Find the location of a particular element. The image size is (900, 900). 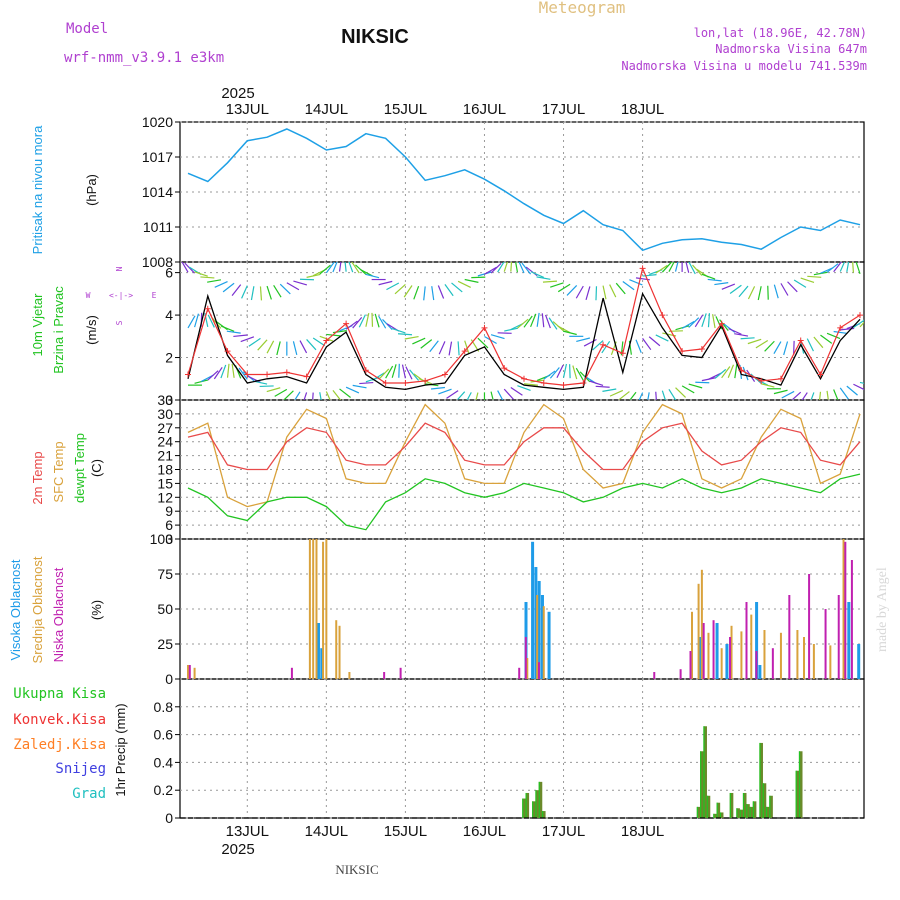

wind-title-2: Brzina i Pravac is located at coordinates (58, 330).